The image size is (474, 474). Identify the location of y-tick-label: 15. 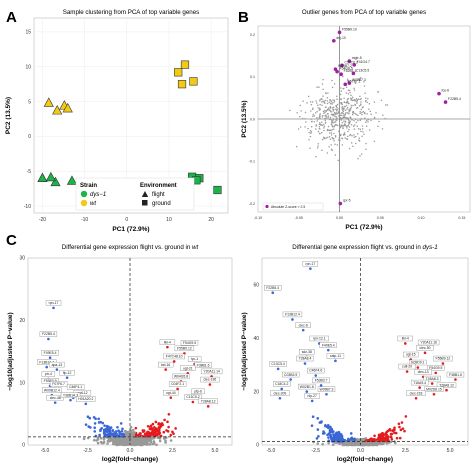
(28, 33).